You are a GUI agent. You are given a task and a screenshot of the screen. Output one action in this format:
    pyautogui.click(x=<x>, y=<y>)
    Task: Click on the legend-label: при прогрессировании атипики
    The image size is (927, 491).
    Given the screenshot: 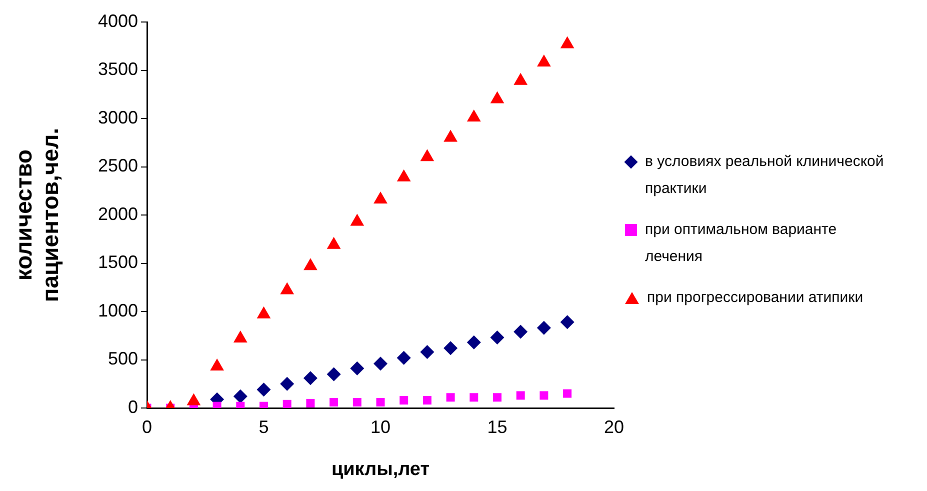 What is the action you would take?
    pyautogui.click(x=755, y=298)
    